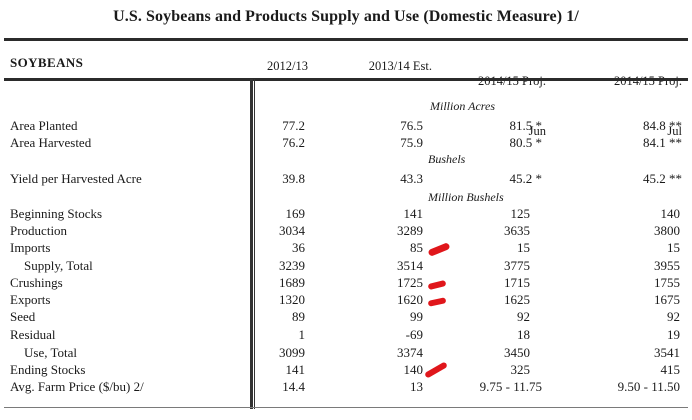 Image resolution: width=692 pixels, height=420 pixels. I want to click on row-label-supply-total: Supply, Total, so click(58, 265).